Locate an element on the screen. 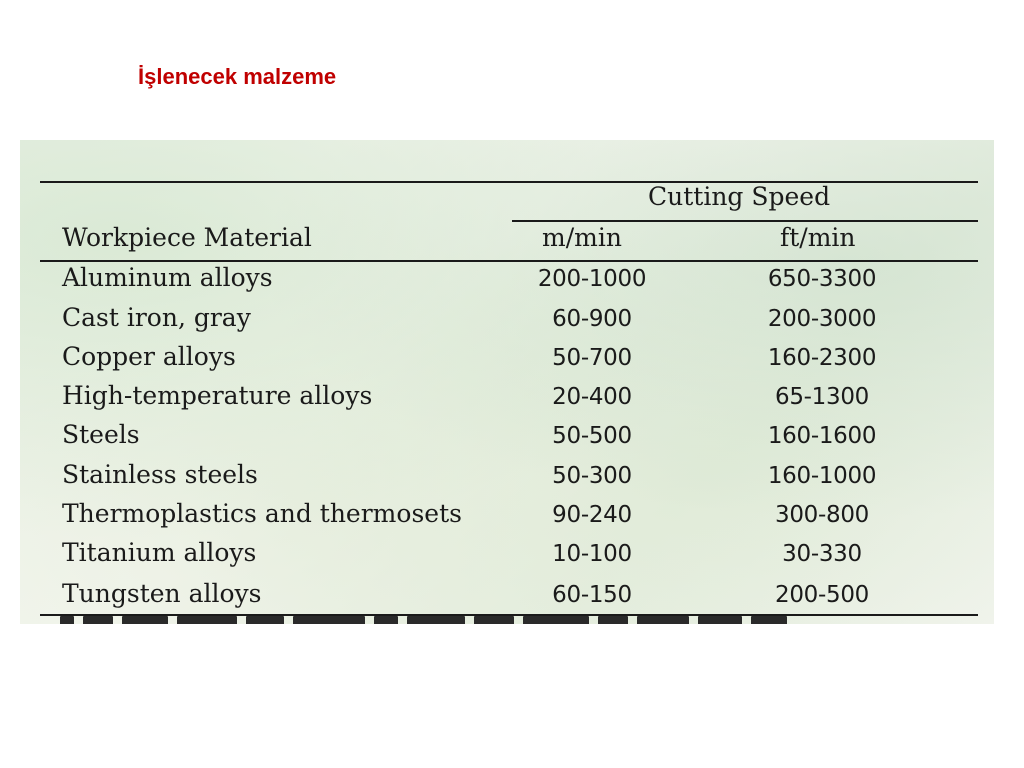  column-header-material: Workpiece Material is located at coordinates (187, 237).